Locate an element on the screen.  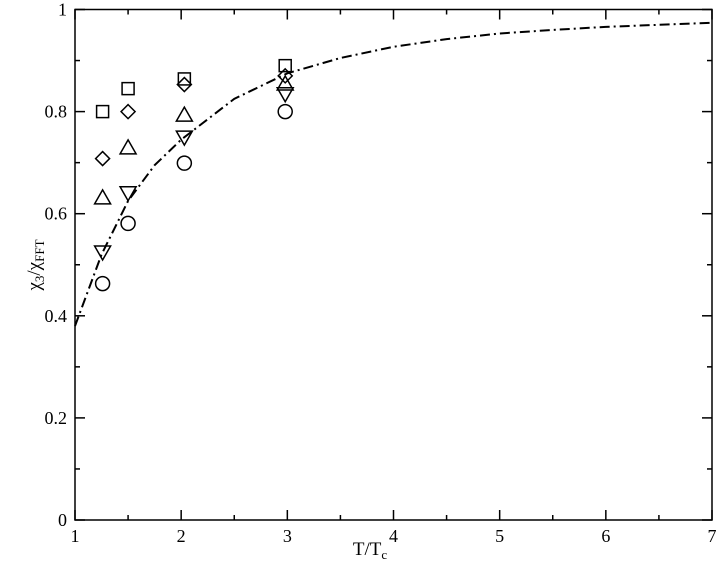
y-tick-label: 0.8 is located at coordinates (56, 112).